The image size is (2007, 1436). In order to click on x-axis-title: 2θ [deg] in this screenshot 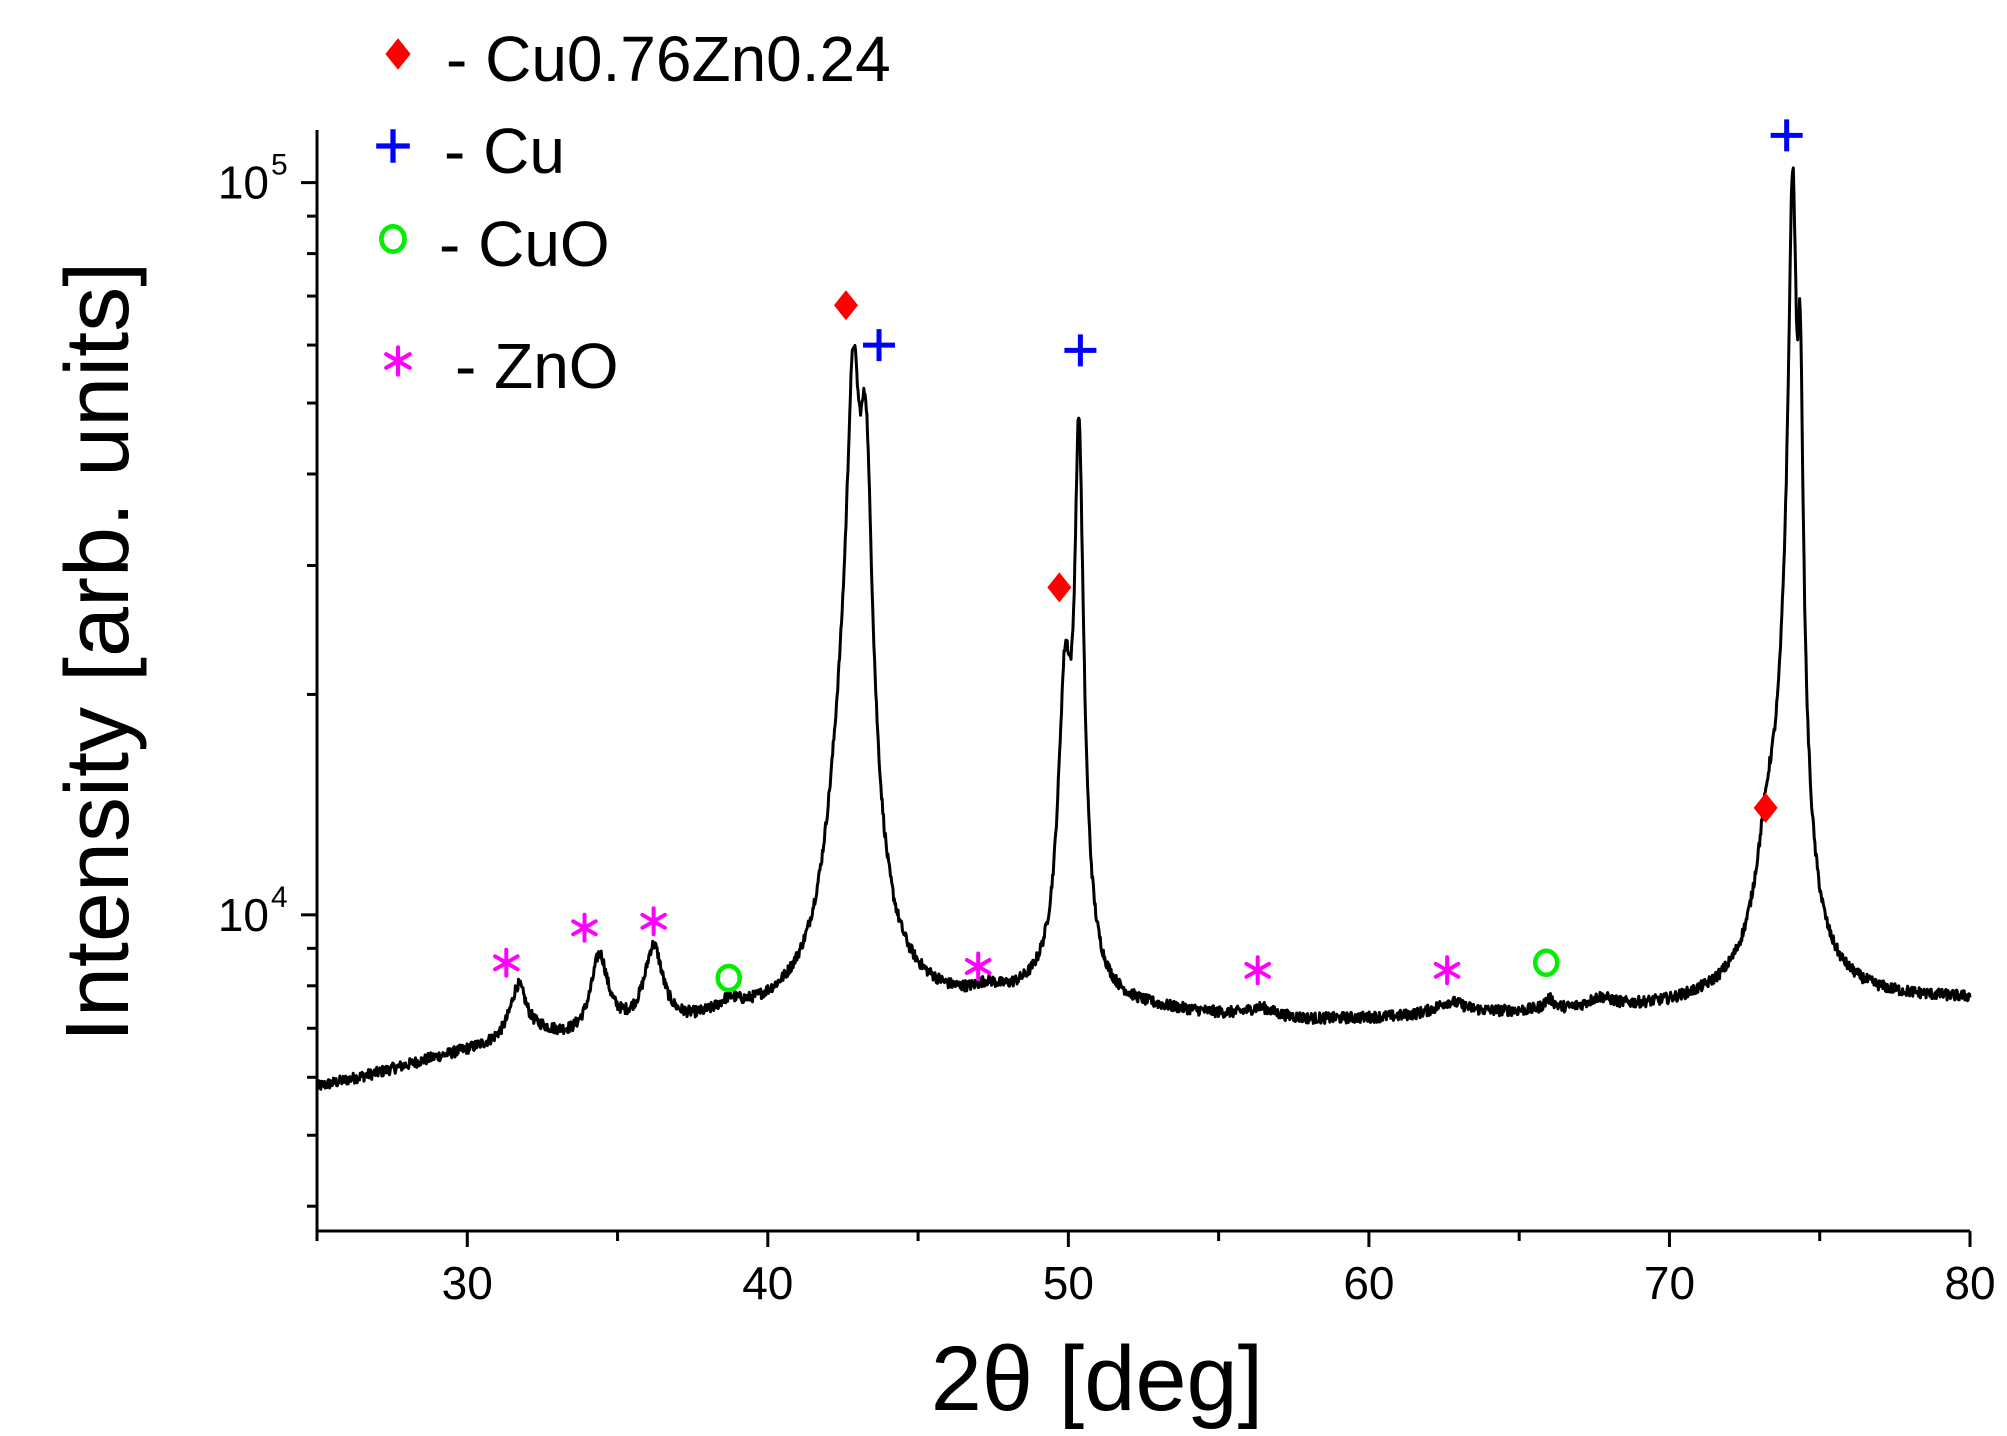, I will do `click(1097, 1379)`.